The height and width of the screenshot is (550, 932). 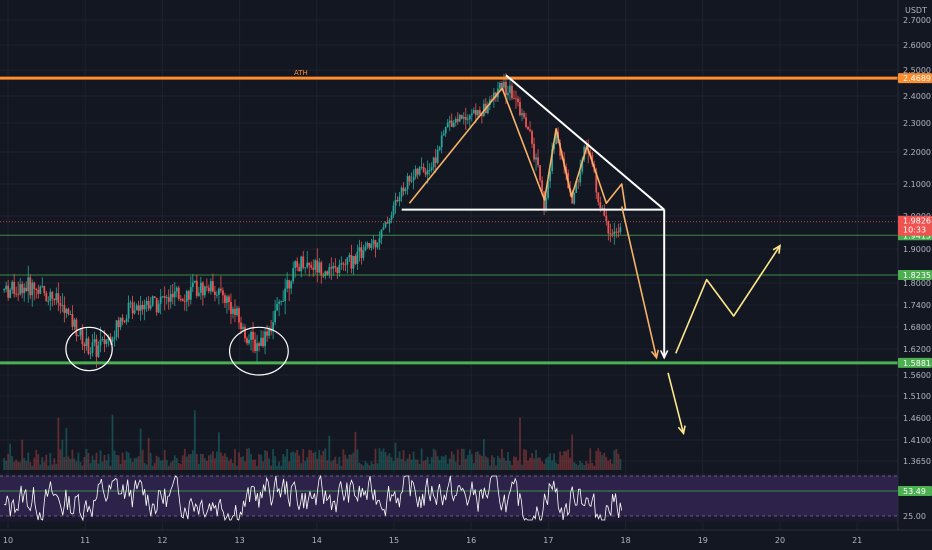 What do you see at coordinates (777, 249) in the screenshot?
I see `arrow-head-bullish` at bounding box center [777, 249].